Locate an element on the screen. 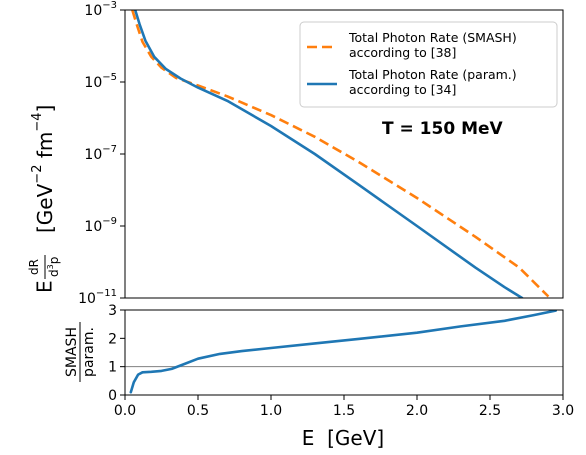 This screenshot has width=586, height=455. top-y-ticks: 10⁻³ 10⁻⁵ 10⁻⁷ 10⁻⁹ 10⁻¹¹ is located at coordinates (101, 153).